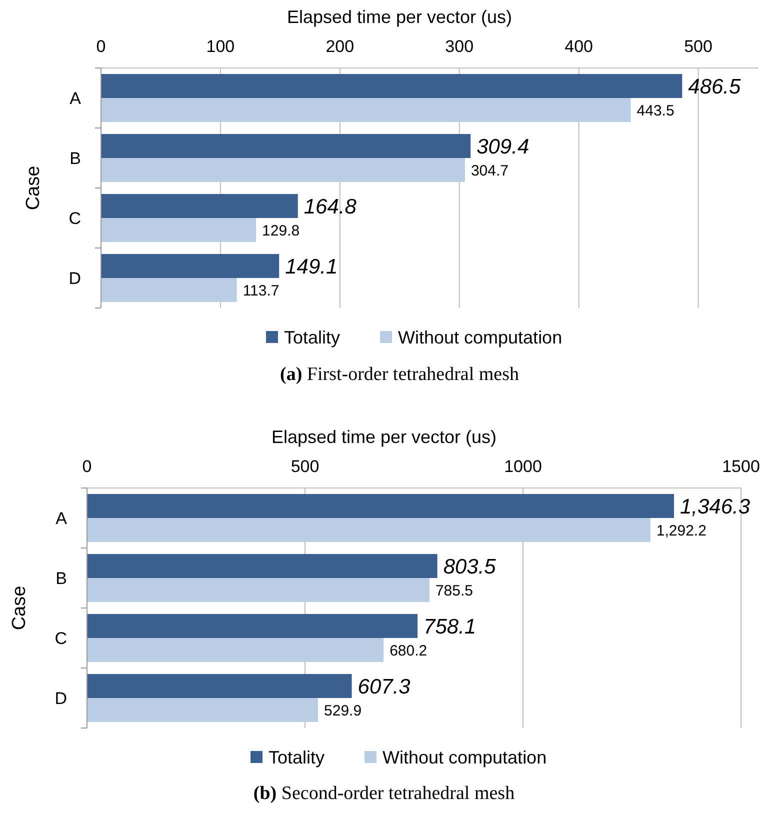 The height and width of the screenshot is (816, 777). I want to click on data-label: 443.5, so click(655, 111).